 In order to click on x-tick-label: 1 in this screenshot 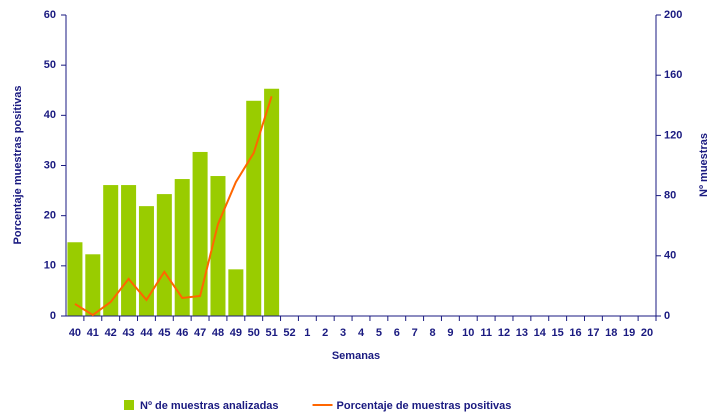, I will do `click(307, 333)`.